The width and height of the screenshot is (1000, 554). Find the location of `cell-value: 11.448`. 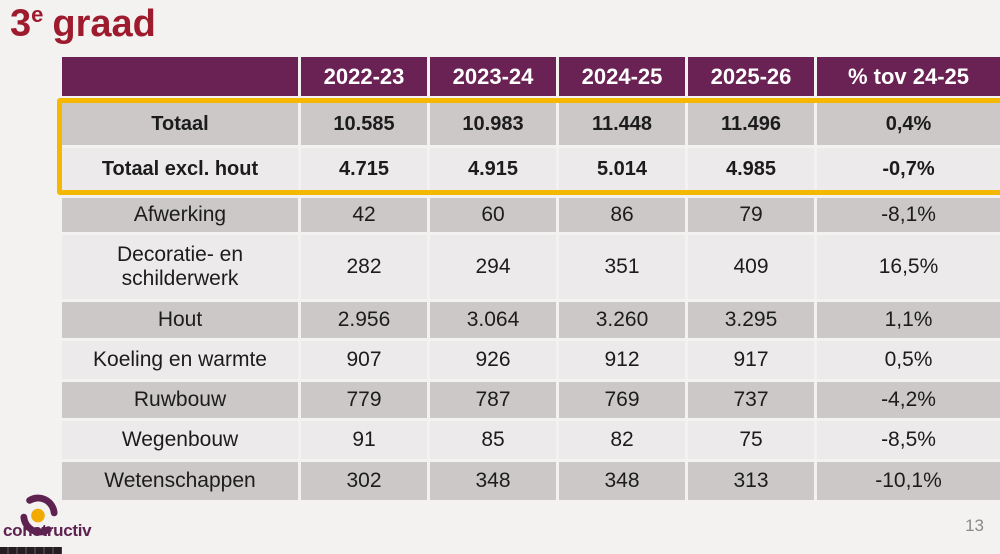

cell-value: 11.448 is located at coordinates (622, 124).